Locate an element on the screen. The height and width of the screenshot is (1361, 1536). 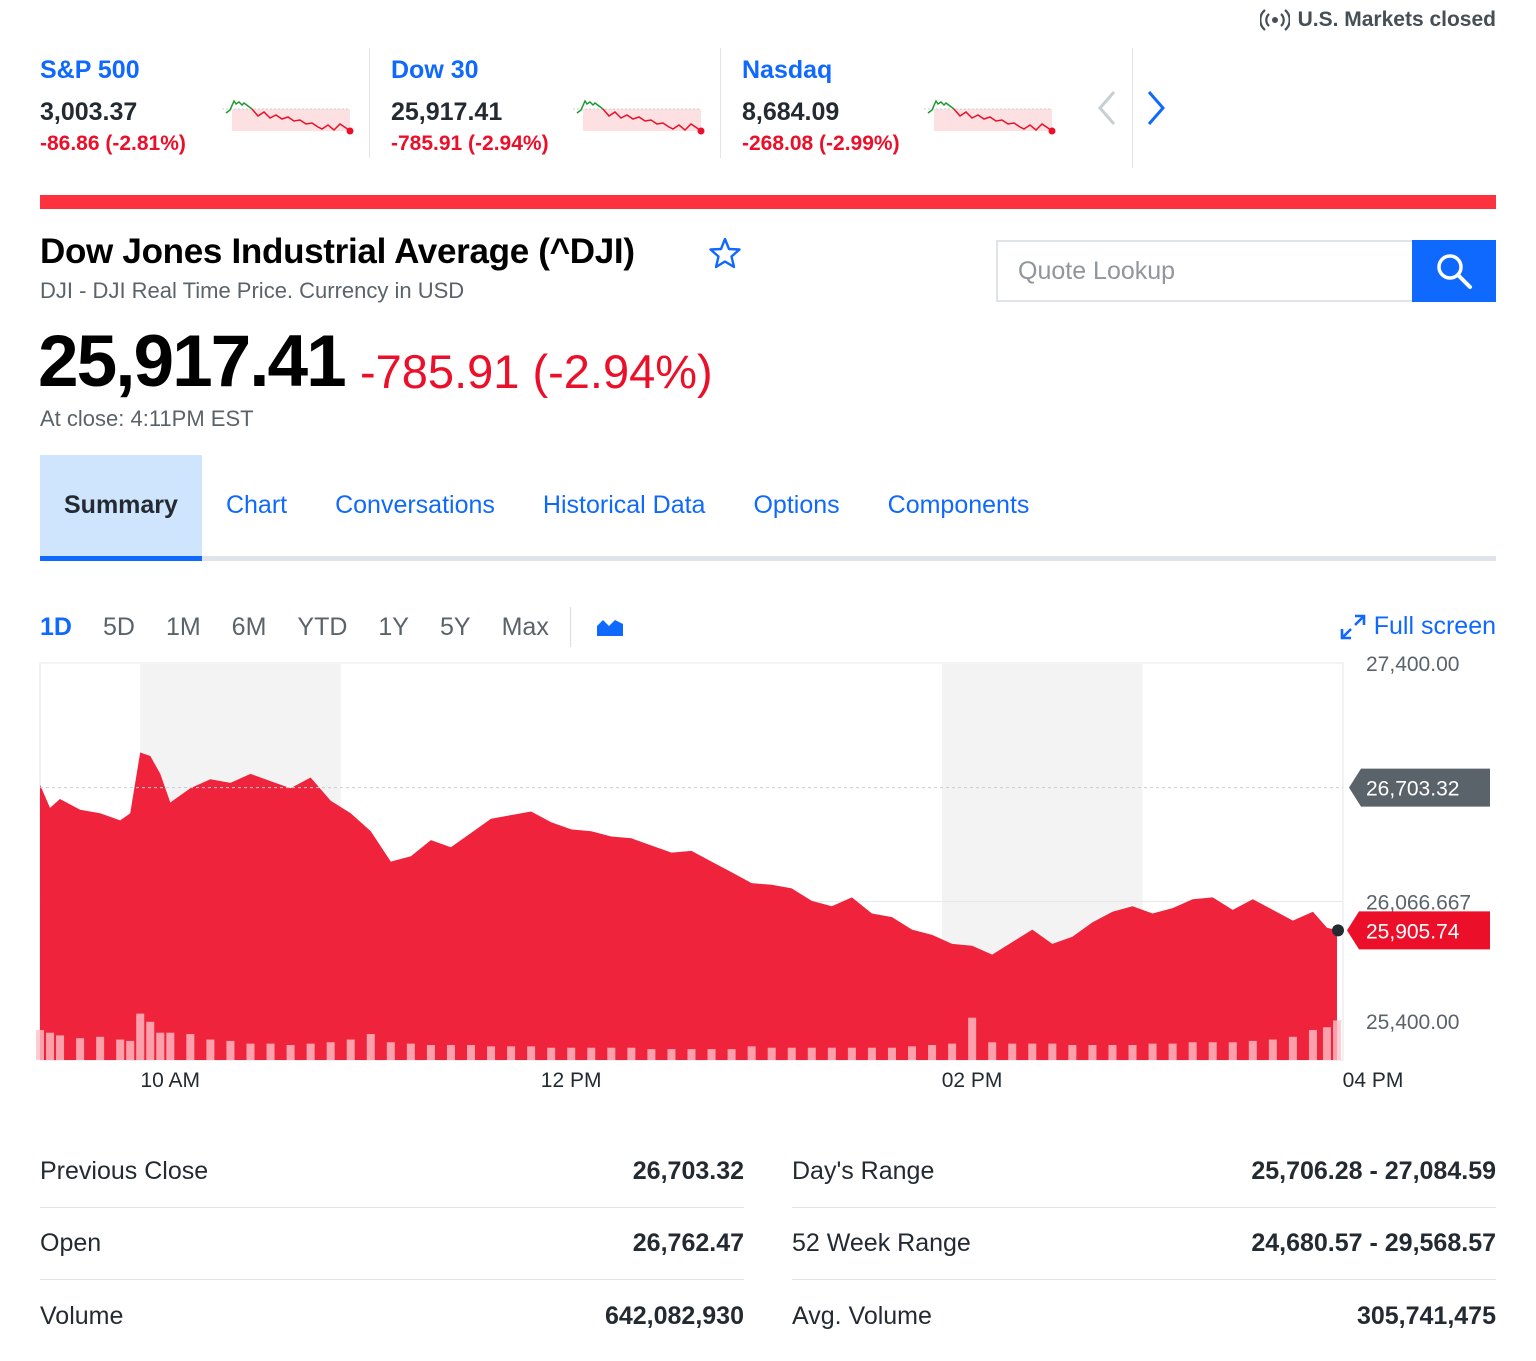
ticker-change: -785.91 (-2.94%) is located at coordinates (470, 143).